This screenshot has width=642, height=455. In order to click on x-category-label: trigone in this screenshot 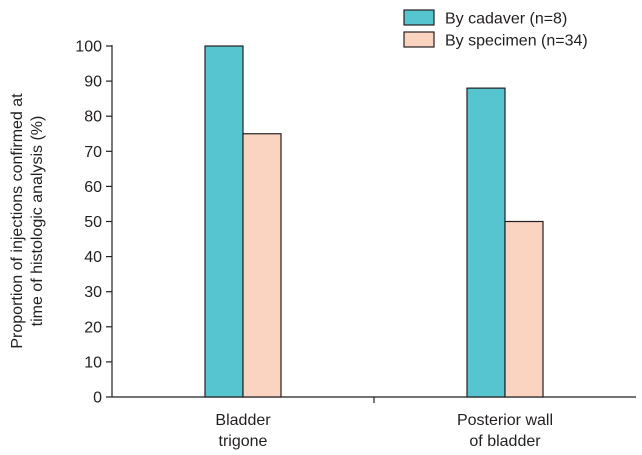, I will do `click(243, 441)`.